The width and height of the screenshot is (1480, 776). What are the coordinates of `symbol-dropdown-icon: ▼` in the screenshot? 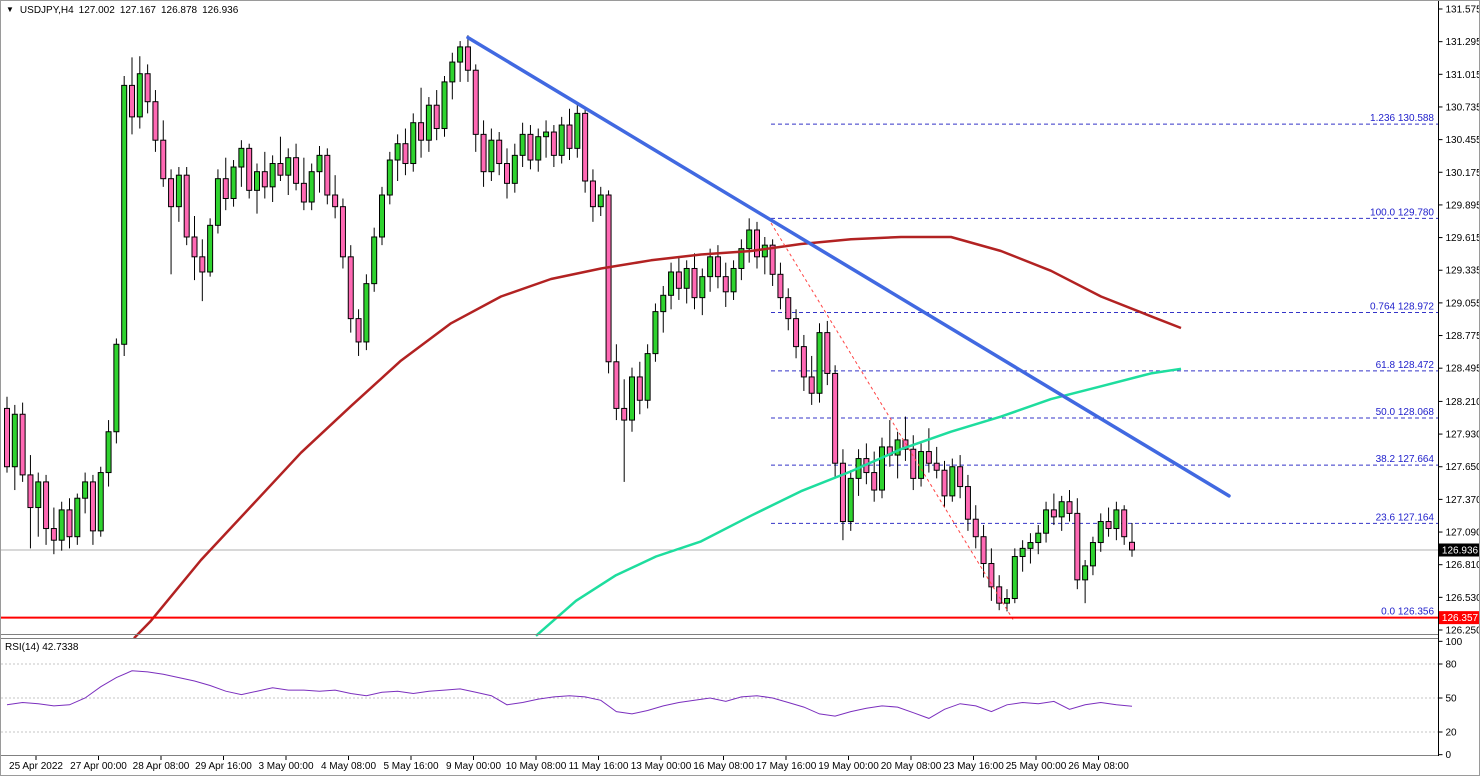 It's located at (10, 9).